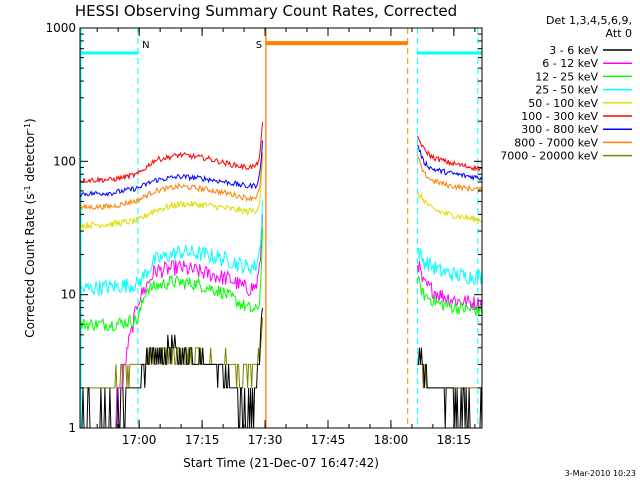 The image size is (640, 480). Describe the element at coordinates (259, 45) in the screenshot. I see `marker-s: S` at that location.